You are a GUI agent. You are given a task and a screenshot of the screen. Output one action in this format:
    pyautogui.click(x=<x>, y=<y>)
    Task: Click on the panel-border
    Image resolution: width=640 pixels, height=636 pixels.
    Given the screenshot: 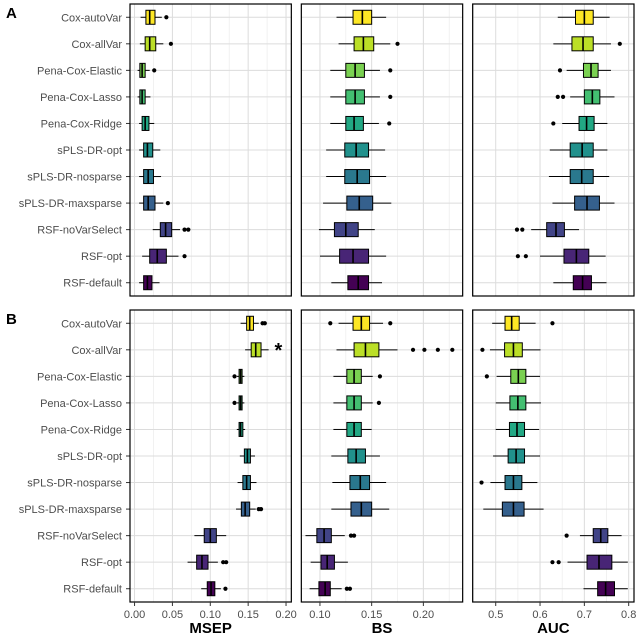 What is the action you would take?
    pyautogui.click(x=382, y=456)
    